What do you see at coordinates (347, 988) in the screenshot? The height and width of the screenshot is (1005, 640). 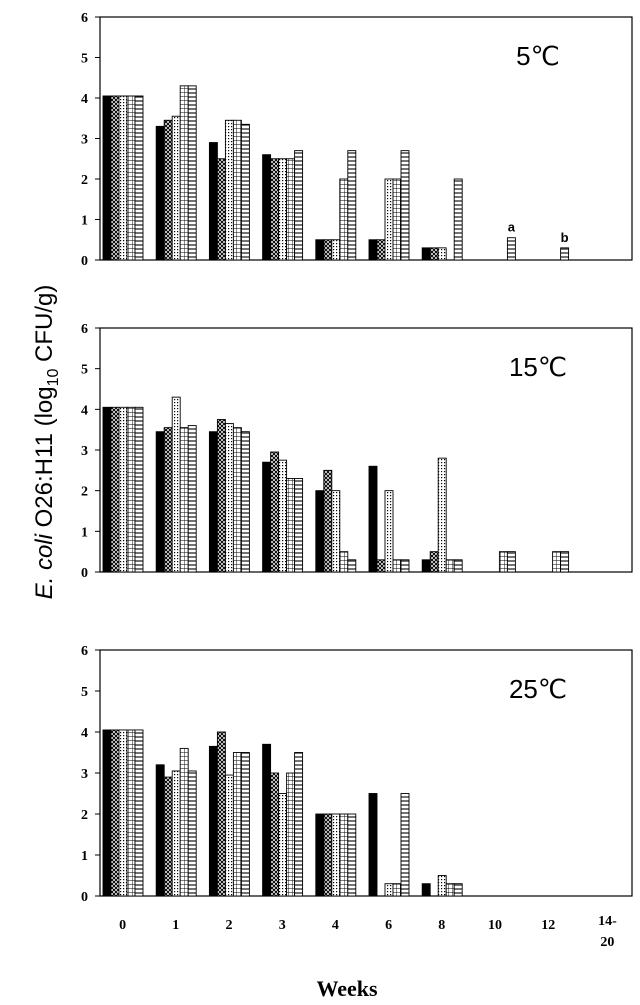 I see `x-axis-label: Weeks` at bounding box center [347, 988].